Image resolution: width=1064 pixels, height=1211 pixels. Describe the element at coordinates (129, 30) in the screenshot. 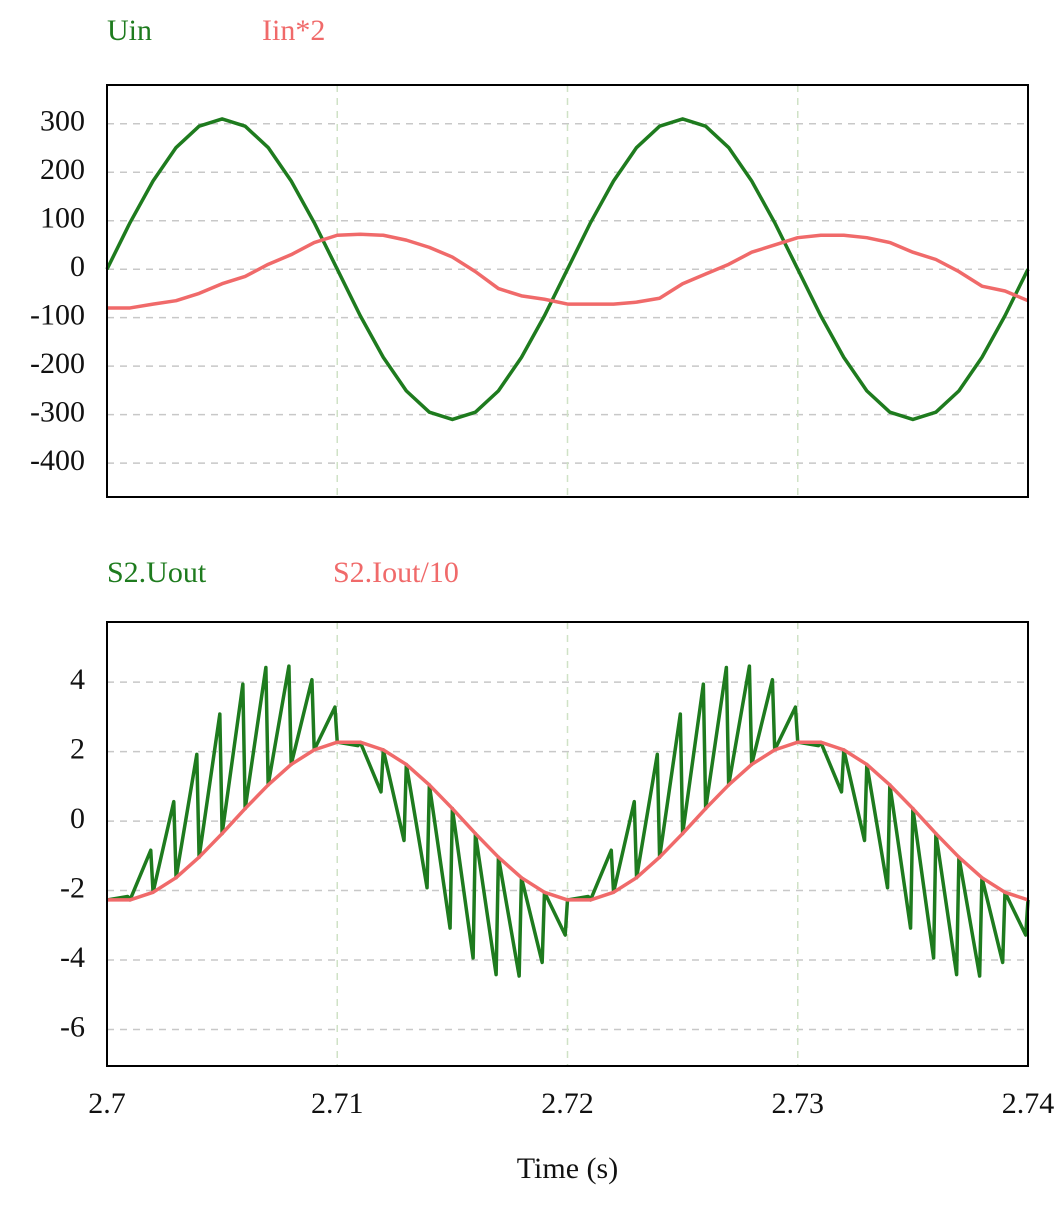

I see `legend-label: Uin` at that location.